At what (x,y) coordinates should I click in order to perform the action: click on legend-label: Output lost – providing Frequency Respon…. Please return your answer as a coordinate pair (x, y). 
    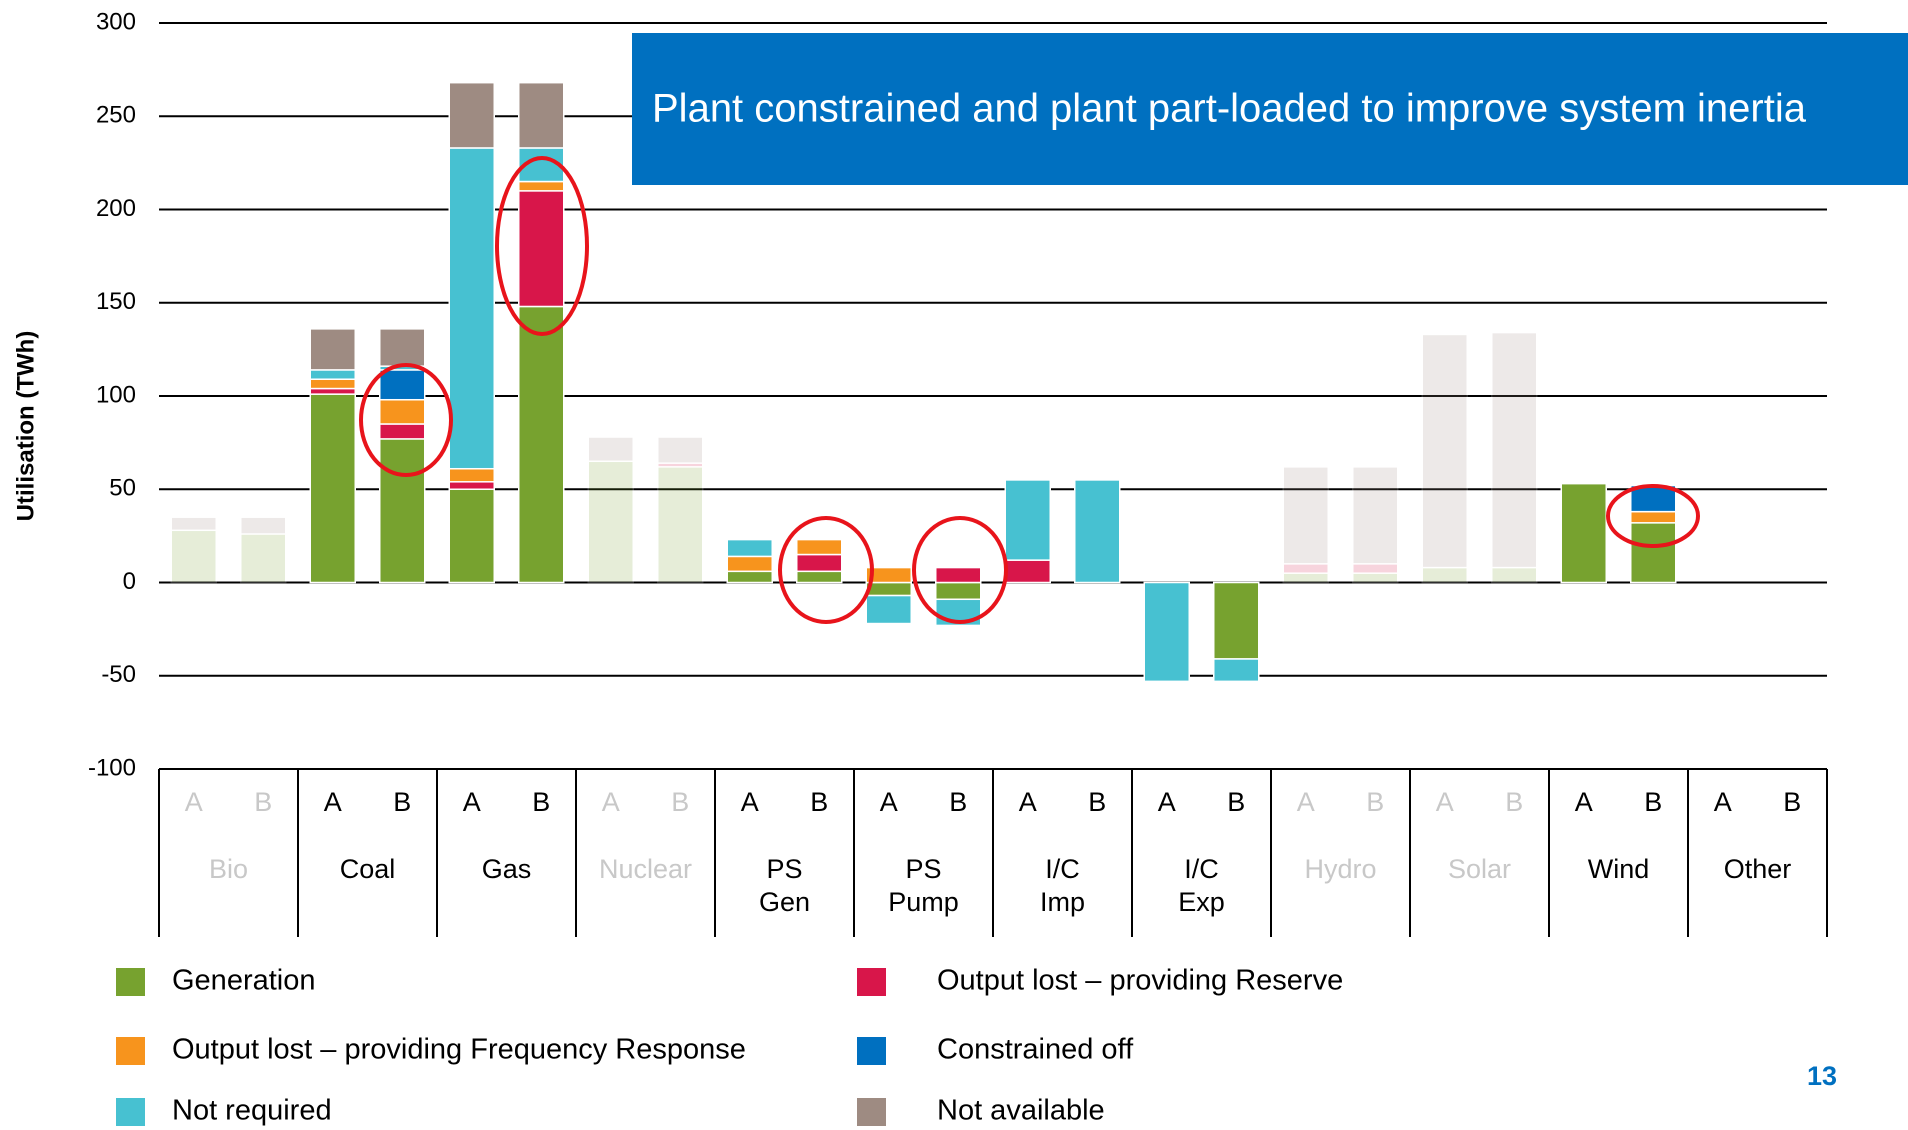
    Looking at the image, I should click on (459, 1050).